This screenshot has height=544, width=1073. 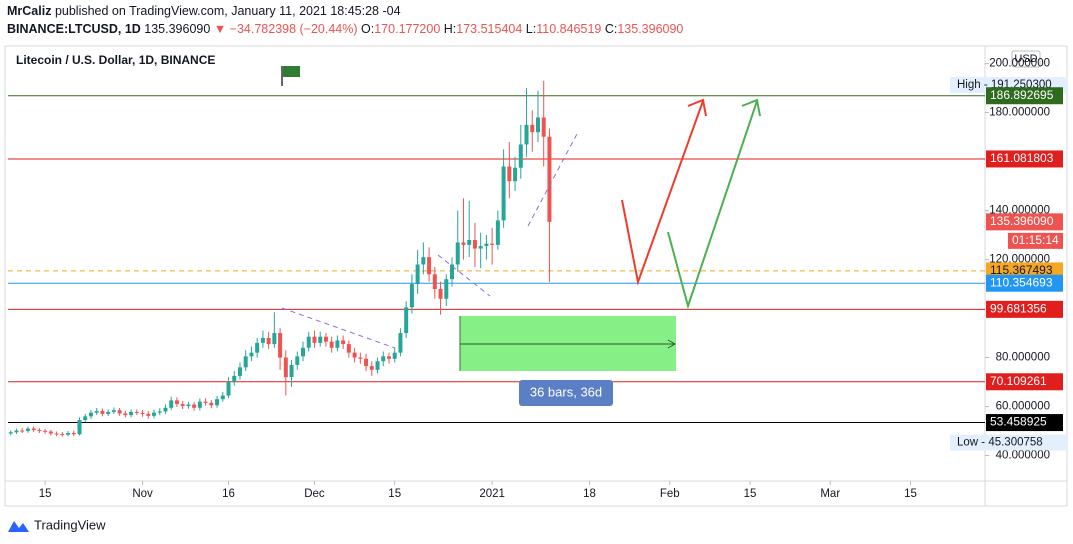 I want to click on change: ▼ −34.782398 (−20.44%), so click(x=286, y=29).